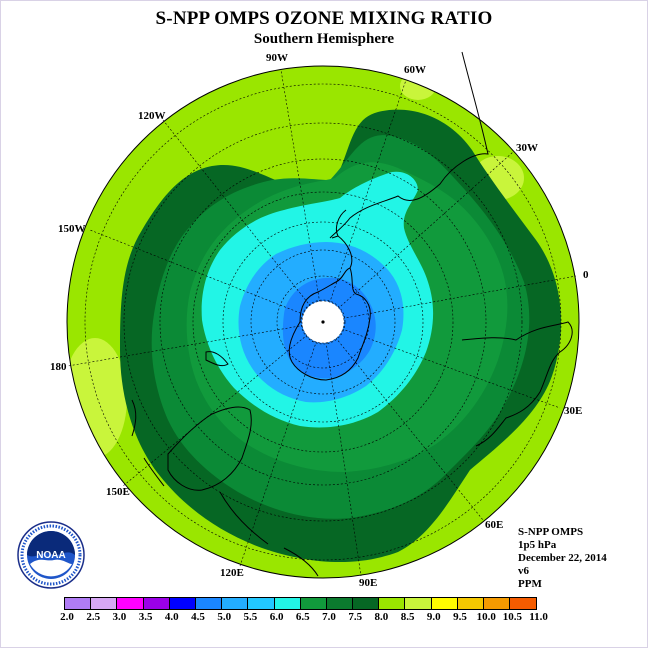 The height and width of the screenshot is (648, 648). I want to click on colorbar-tick-label: 2.5, so click(93, 617).